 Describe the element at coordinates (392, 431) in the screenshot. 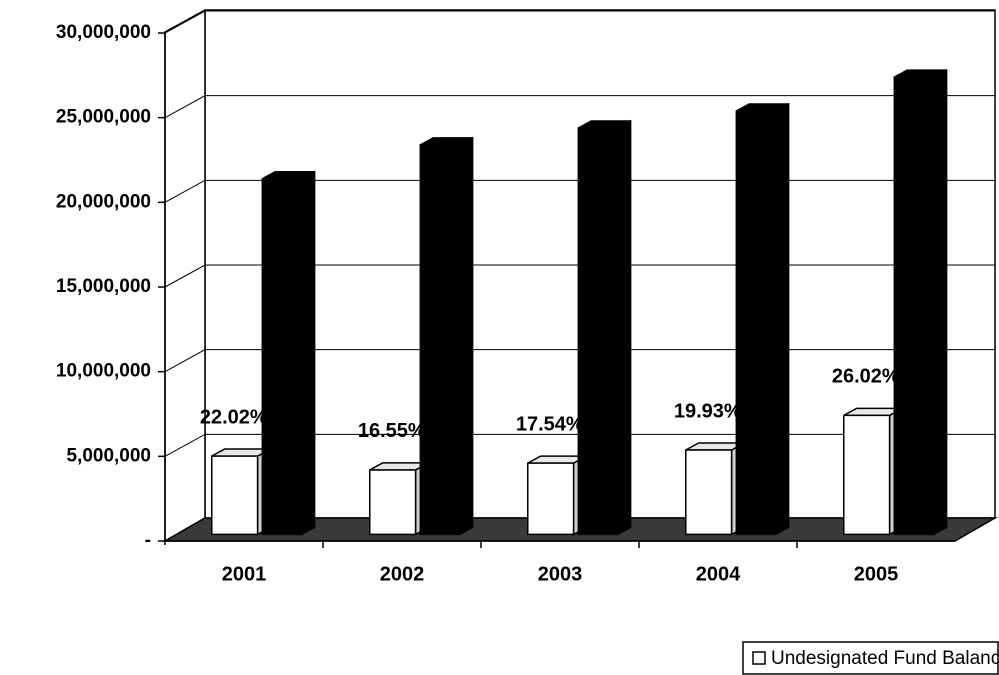

I see `annotation: 16.55%` at that location.